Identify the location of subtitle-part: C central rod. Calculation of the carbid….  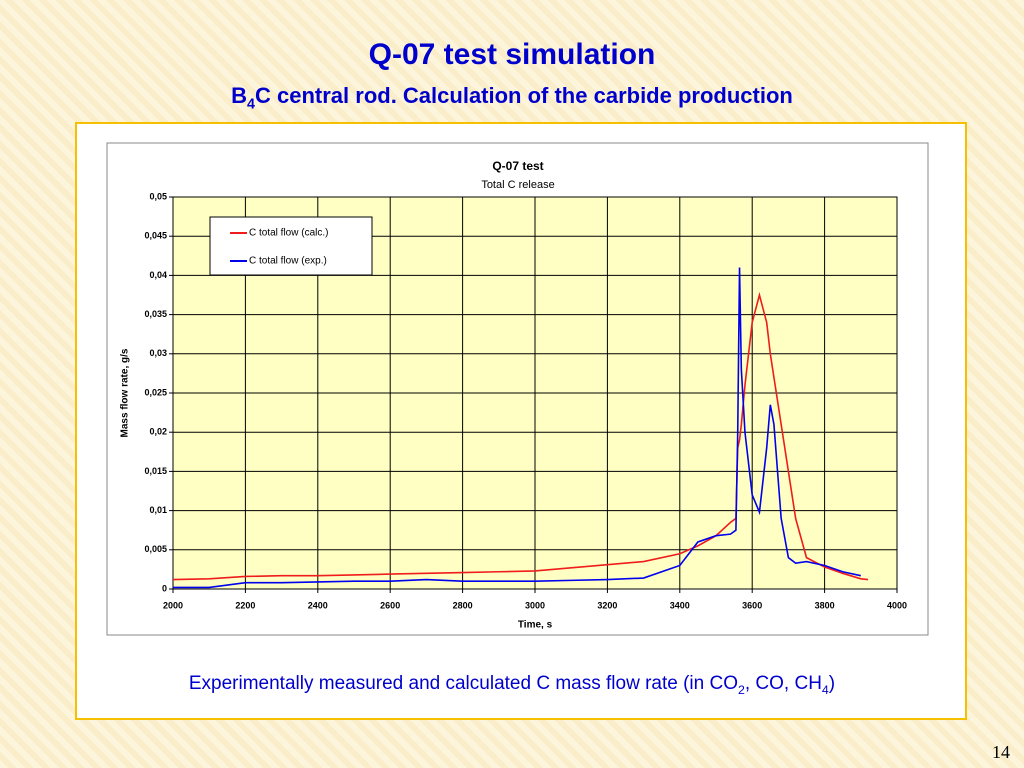
(524, 95).